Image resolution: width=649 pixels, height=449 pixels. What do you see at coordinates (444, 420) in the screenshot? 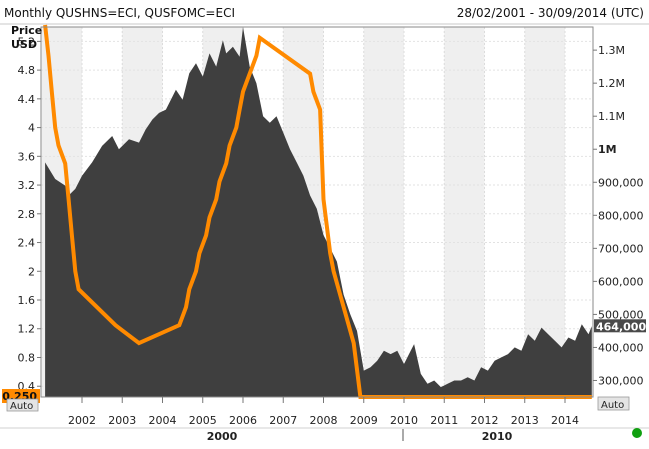
I see `x-tick-label: 2011` at bounding box center [444, 420].